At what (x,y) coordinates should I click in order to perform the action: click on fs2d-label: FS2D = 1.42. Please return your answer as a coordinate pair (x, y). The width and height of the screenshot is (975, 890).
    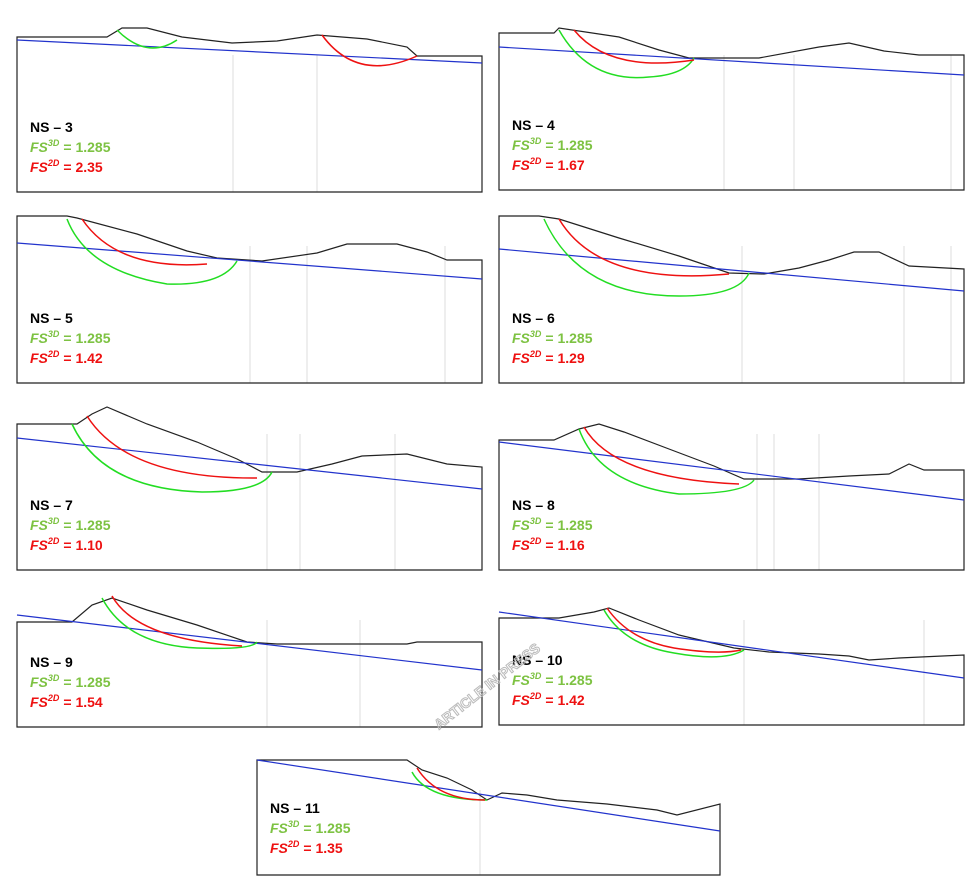
    Looking at the image, I should click on (66, 357).